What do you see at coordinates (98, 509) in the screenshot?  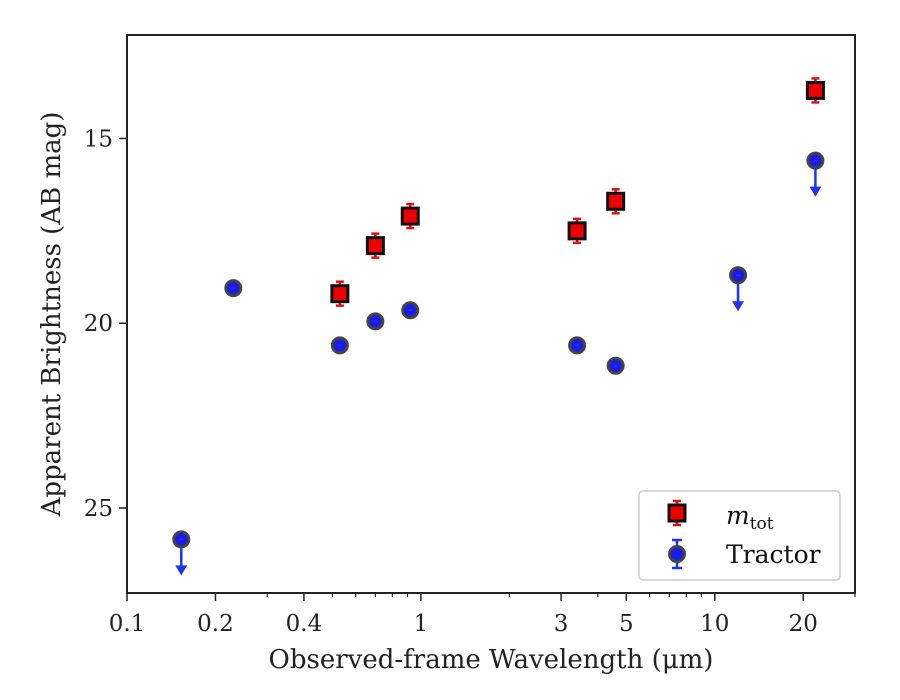 I see `y-tick-label: 25` at bounding box center [98, 509].